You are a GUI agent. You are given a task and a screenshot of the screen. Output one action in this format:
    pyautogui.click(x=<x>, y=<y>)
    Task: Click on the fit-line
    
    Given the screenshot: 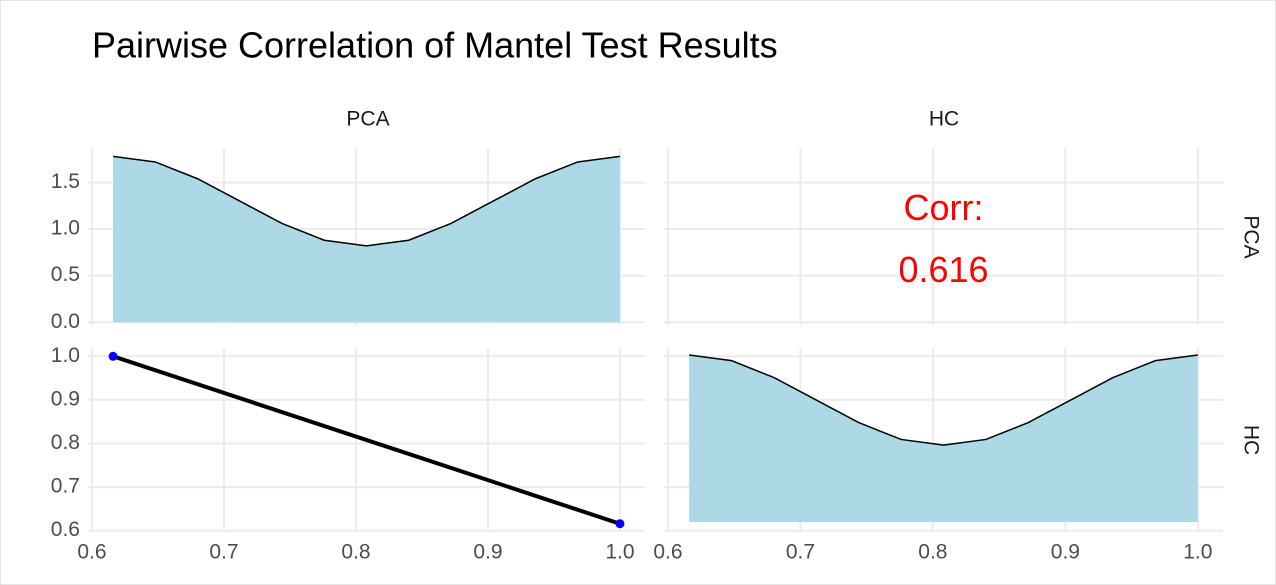 What is the action you would take?
    pyautogui.click(x=366, y=440)
    